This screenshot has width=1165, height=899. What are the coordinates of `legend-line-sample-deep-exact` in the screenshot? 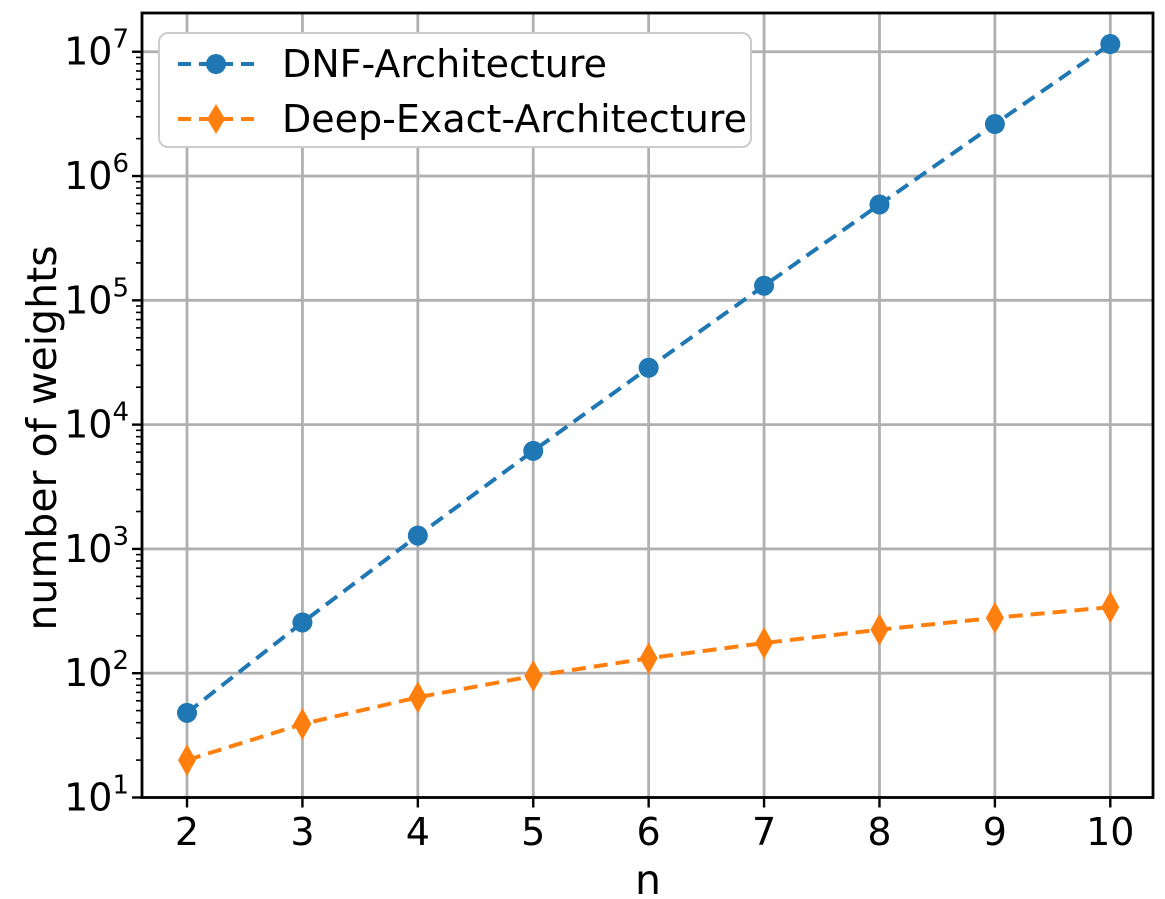 It's located at (216, 118).